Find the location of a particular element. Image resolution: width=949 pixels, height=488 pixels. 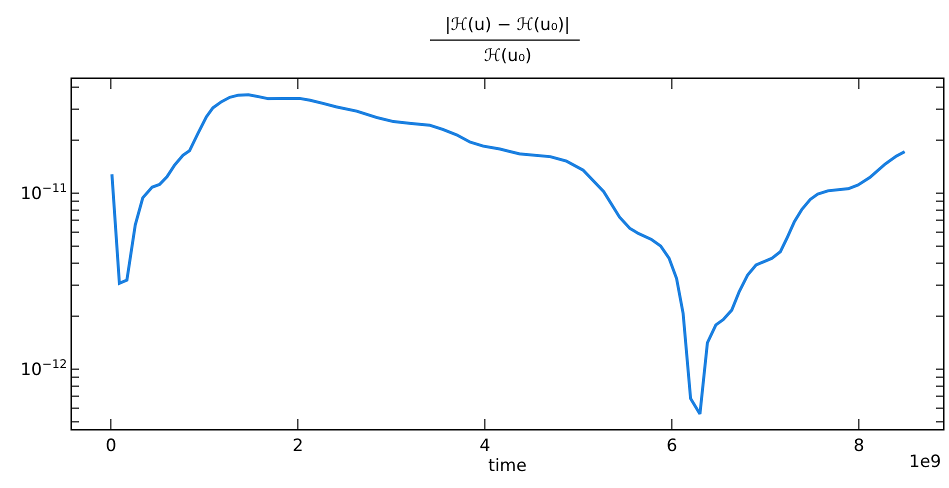

x-tick-label: 4 is located at coordinates (485, 446).